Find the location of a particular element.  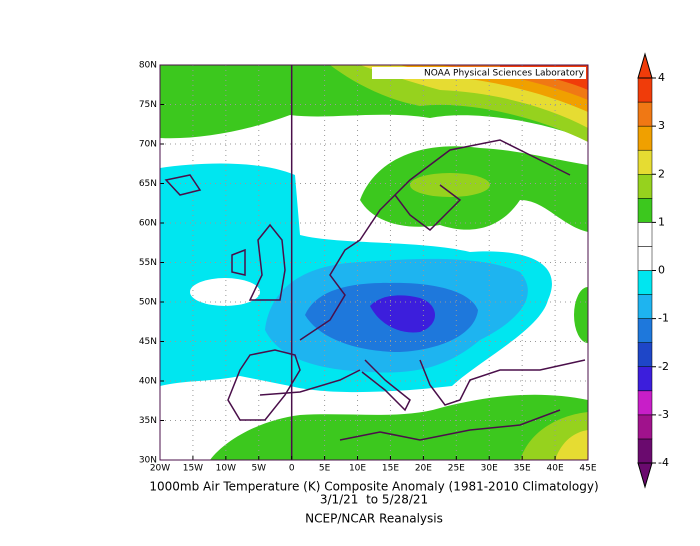

colorbar-label: 0 is located at coordinates (661, 270).